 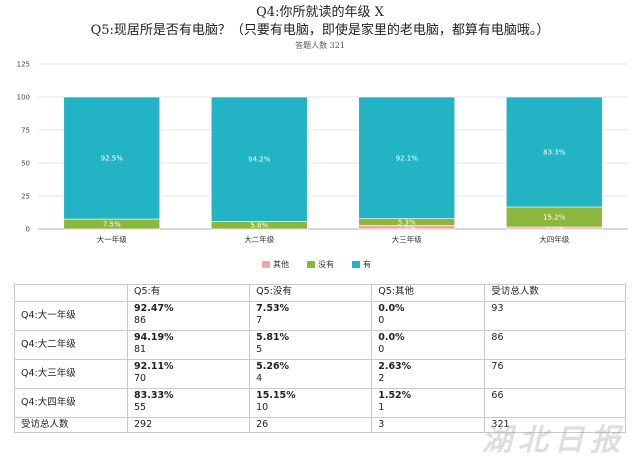 What do you see at coordinates (71, 403) in the screenshot?
I see `row-label: Q4:大四年级` at bounding box center [71, 403].